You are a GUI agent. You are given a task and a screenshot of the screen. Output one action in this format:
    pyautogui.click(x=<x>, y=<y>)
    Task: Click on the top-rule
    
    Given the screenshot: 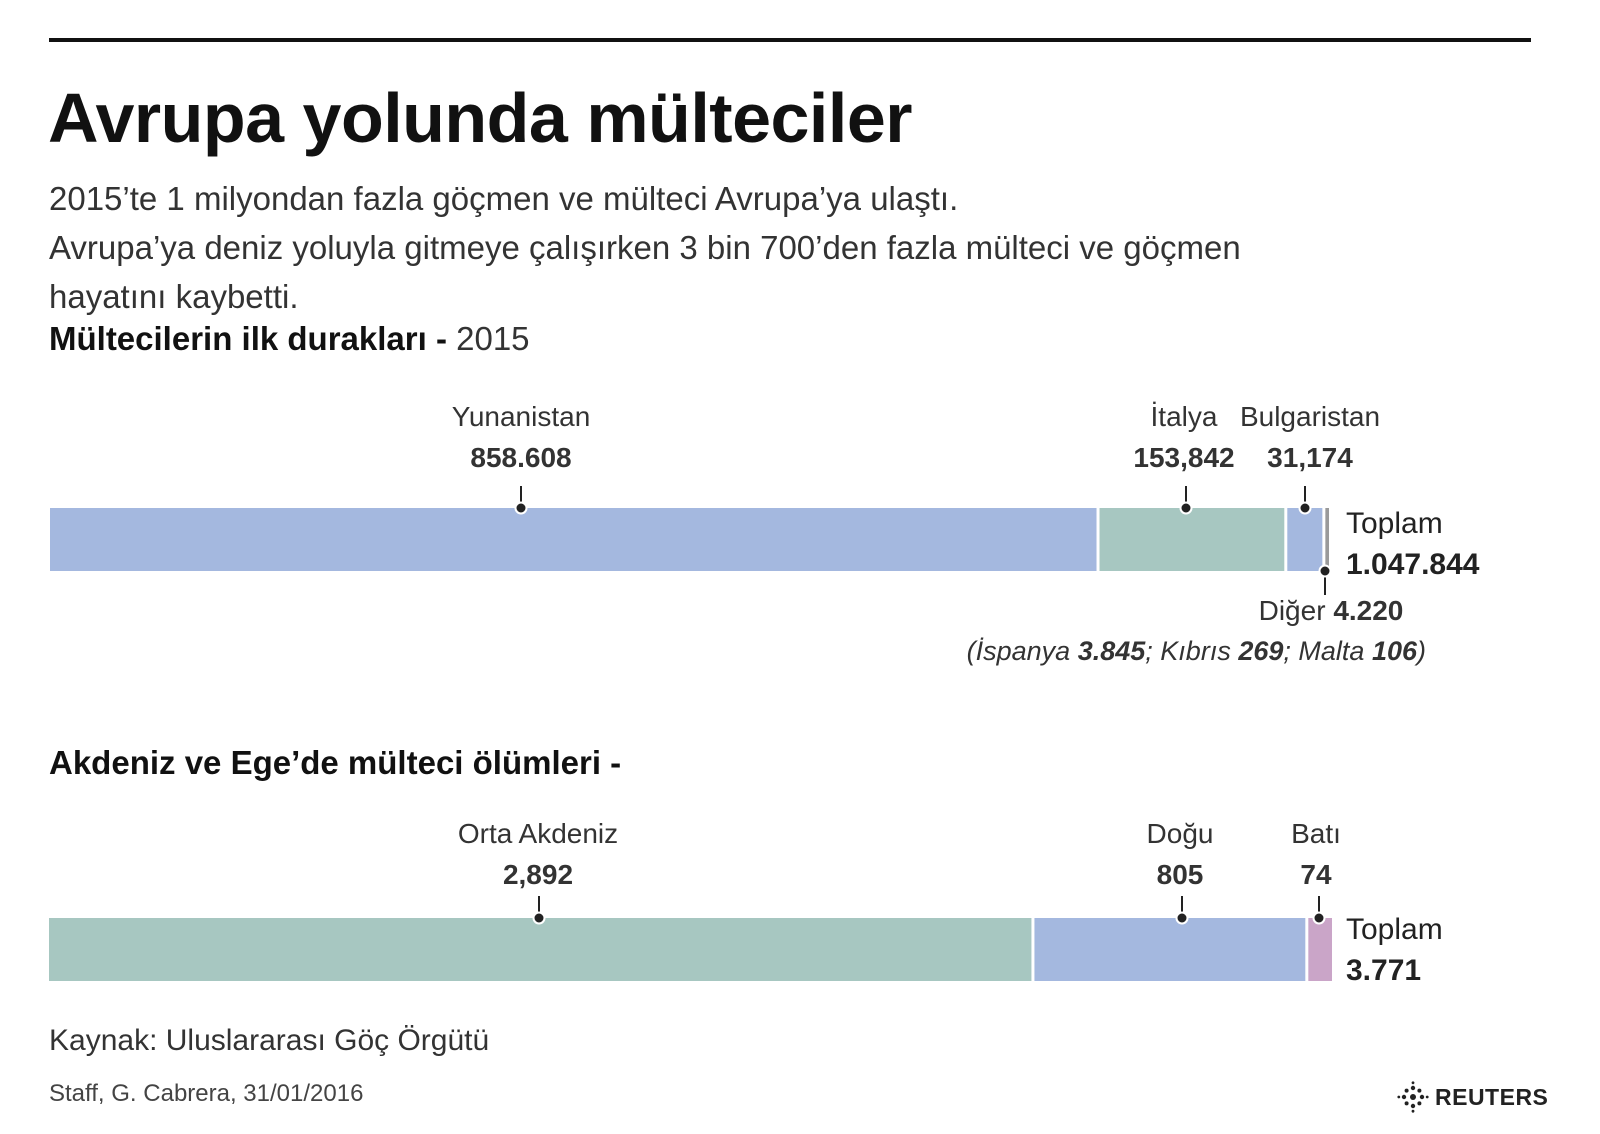 What is the action you would take?
    pyautogui.click(x=790, y=40)
    